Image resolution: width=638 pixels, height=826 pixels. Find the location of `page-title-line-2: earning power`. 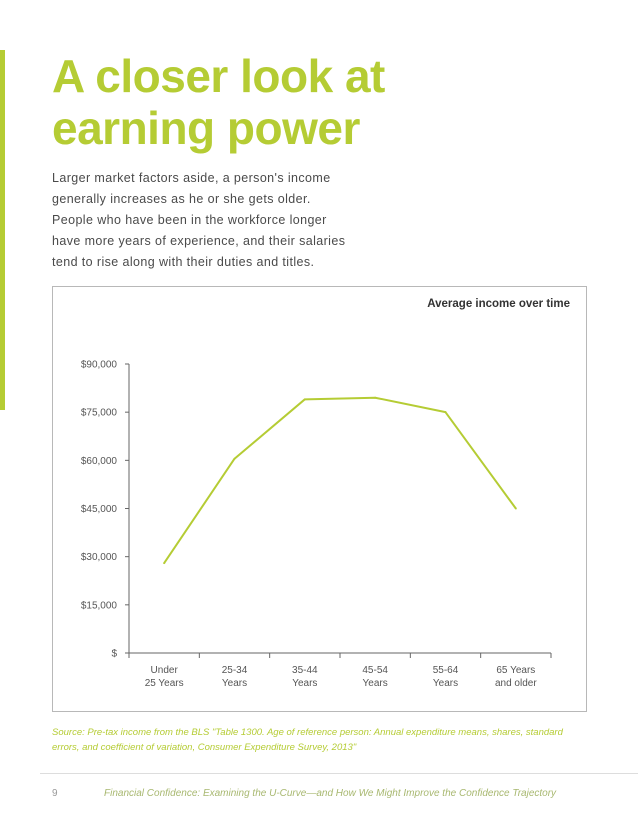

page-title-line-2: earning power is located at coordinates (206, 128).